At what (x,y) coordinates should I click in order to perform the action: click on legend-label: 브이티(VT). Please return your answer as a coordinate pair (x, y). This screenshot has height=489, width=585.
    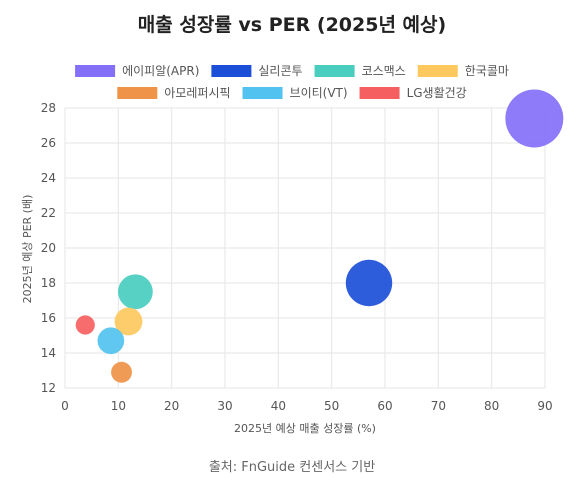
    Looking at the image, I should click on (319, 93).